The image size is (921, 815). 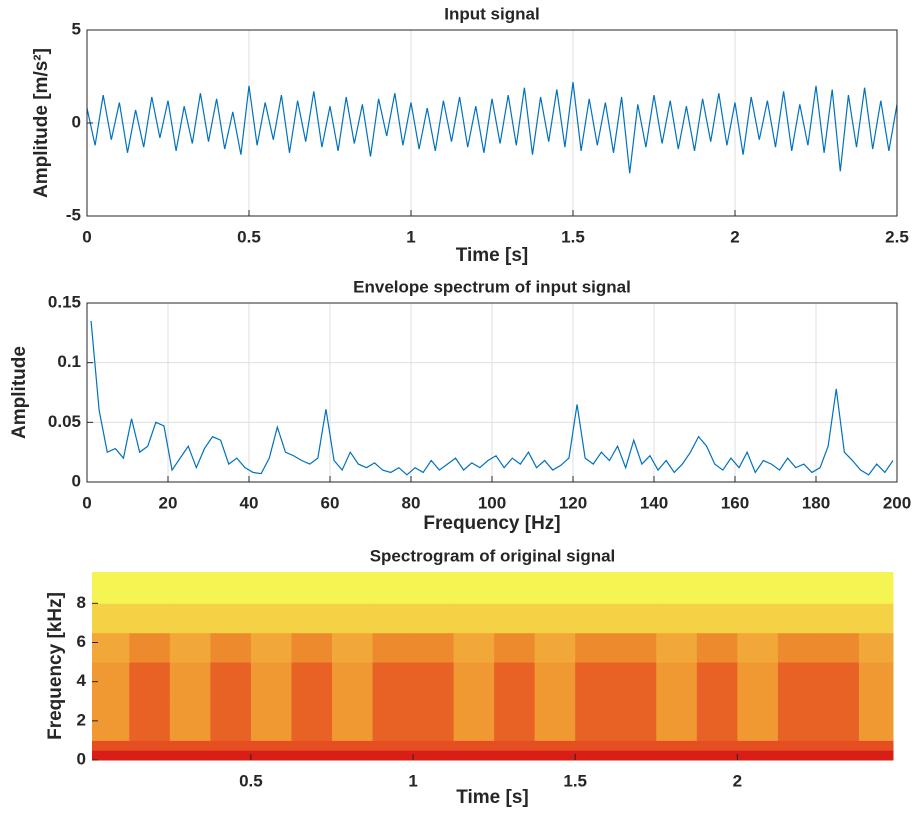 What do you see at coordinates (492, 255) in the screenshot?
I see `x-axis-label: Time [s]` at bounding box center [492, 255].